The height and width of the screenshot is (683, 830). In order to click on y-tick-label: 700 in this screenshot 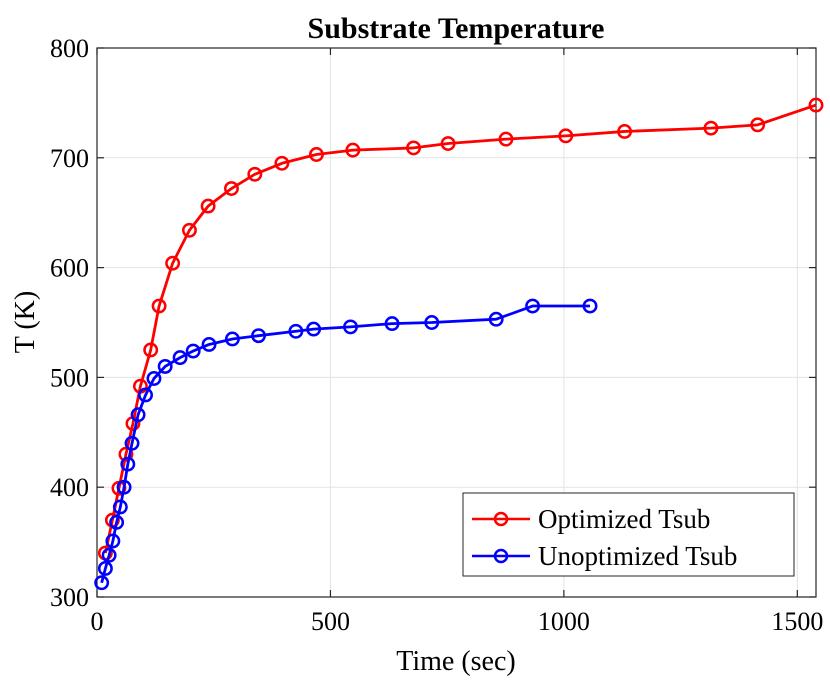, I will do `click(69, 158)`.